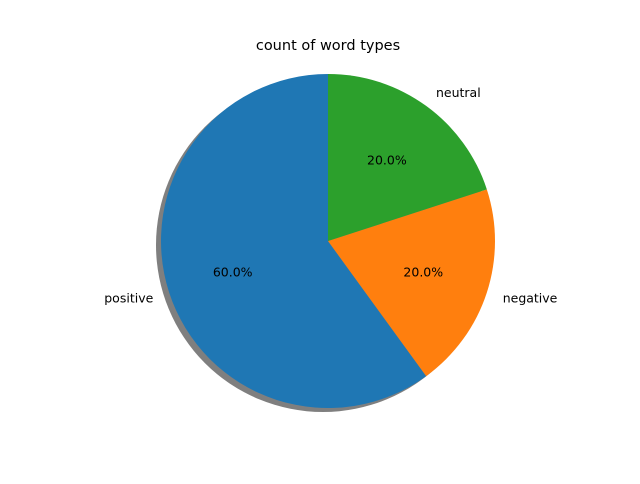 The width and height of the screenshot is (640, 484). What do you see at coordinates (387, 159) in the screenshot?
I see `percent-label-neutral: 20.0%` at bounding box center [387, 159].